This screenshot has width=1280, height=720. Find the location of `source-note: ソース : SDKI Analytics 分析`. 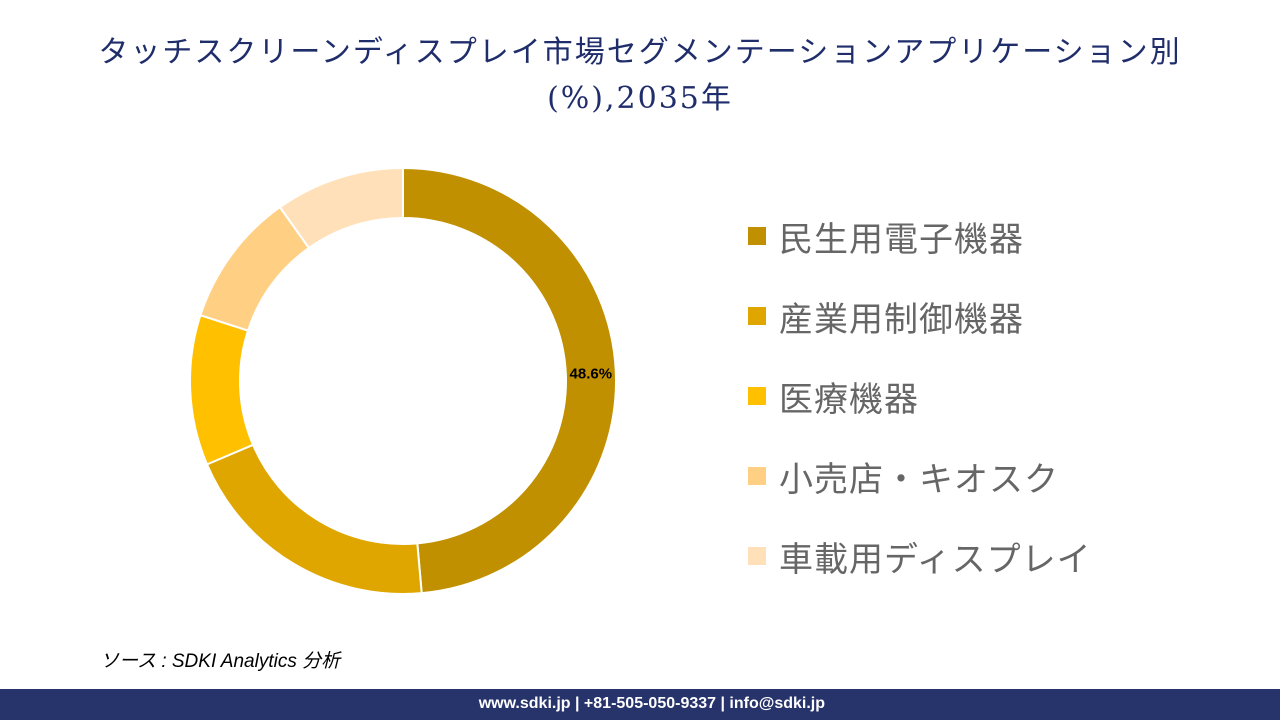

source-note: ソース : SDKI Analytics 分析 is located at coordinates (220, 661).